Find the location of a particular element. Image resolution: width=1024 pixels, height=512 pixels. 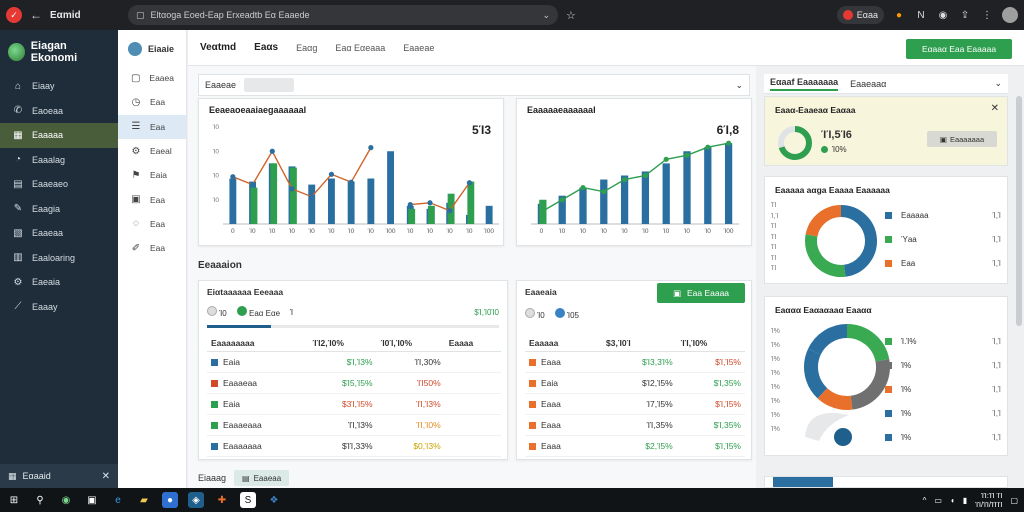

table-row: Eaaa ΊΊ,35% $Ί,35% is located at coordinates (635, 425).